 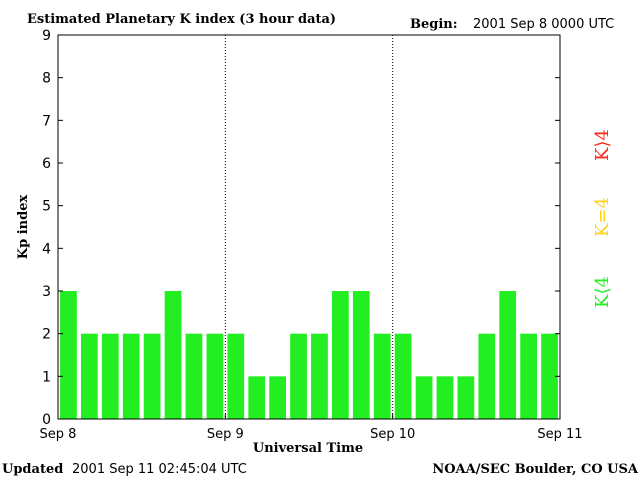 I want to click on begin-value: 2001 Sep 8 0000 UTC, so click(x=543, y=24).